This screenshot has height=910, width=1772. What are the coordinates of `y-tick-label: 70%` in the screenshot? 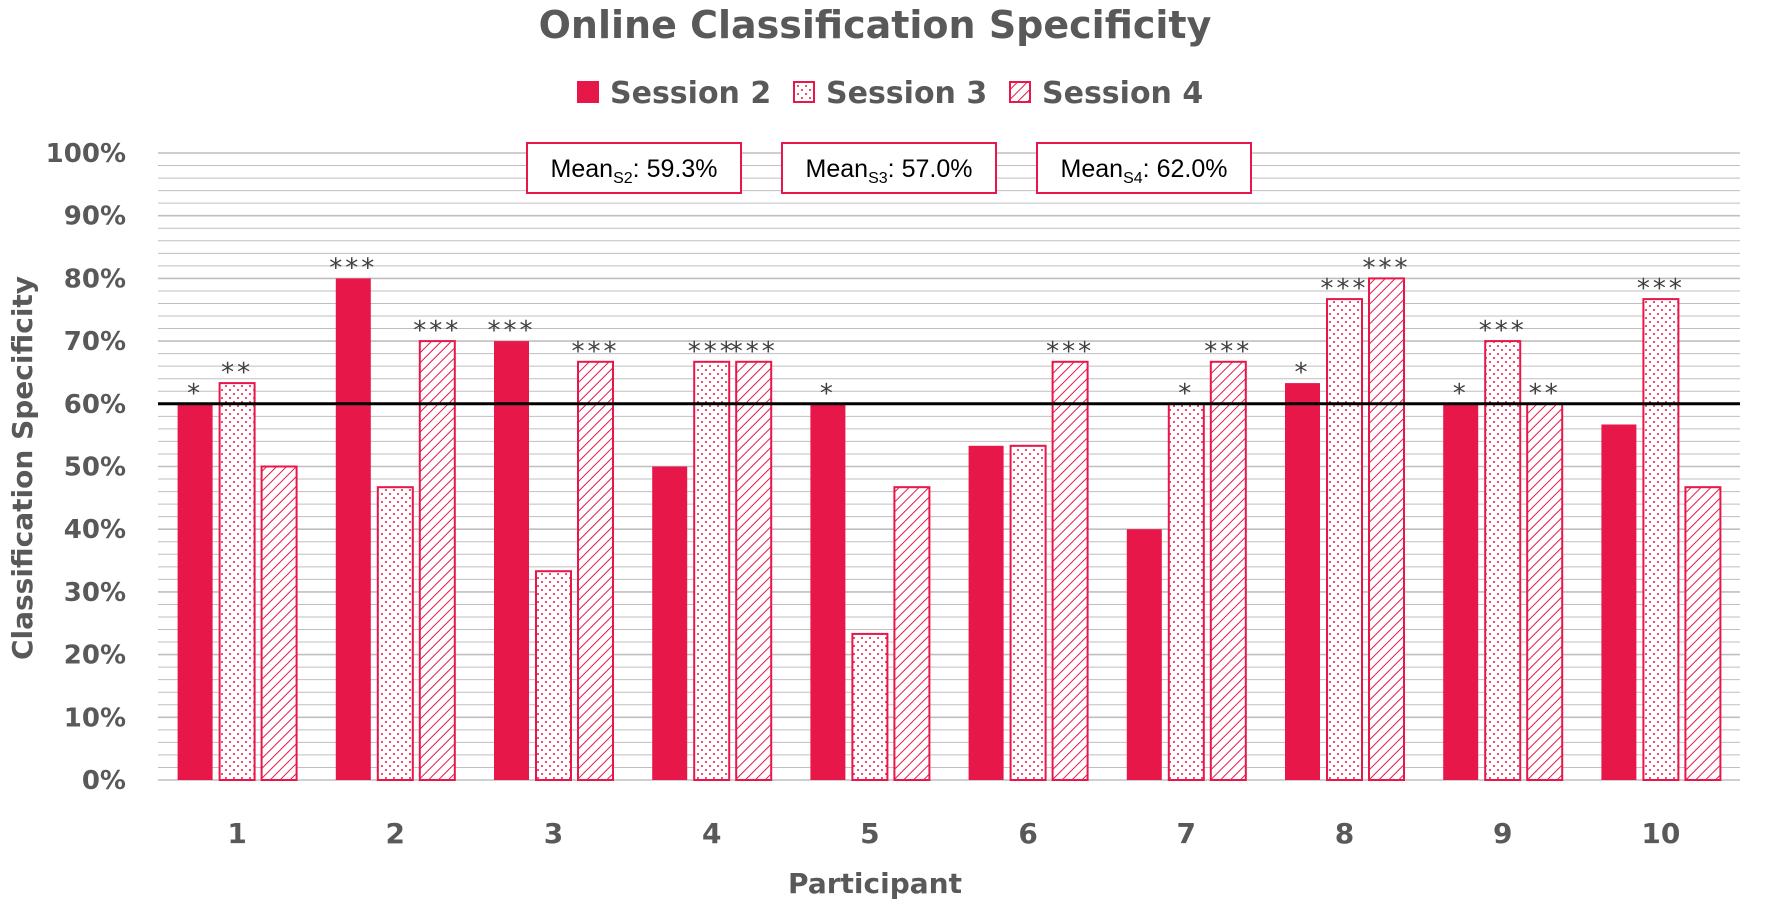 It's located at (95, 342).